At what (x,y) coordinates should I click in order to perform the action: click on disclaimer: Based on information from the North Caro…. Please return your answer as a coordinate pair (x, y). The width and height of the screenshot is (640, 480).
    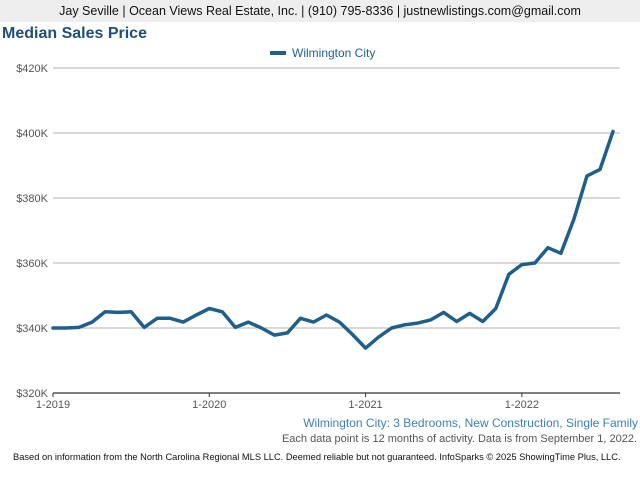
    Looking at the image, I should click on (317, 457).